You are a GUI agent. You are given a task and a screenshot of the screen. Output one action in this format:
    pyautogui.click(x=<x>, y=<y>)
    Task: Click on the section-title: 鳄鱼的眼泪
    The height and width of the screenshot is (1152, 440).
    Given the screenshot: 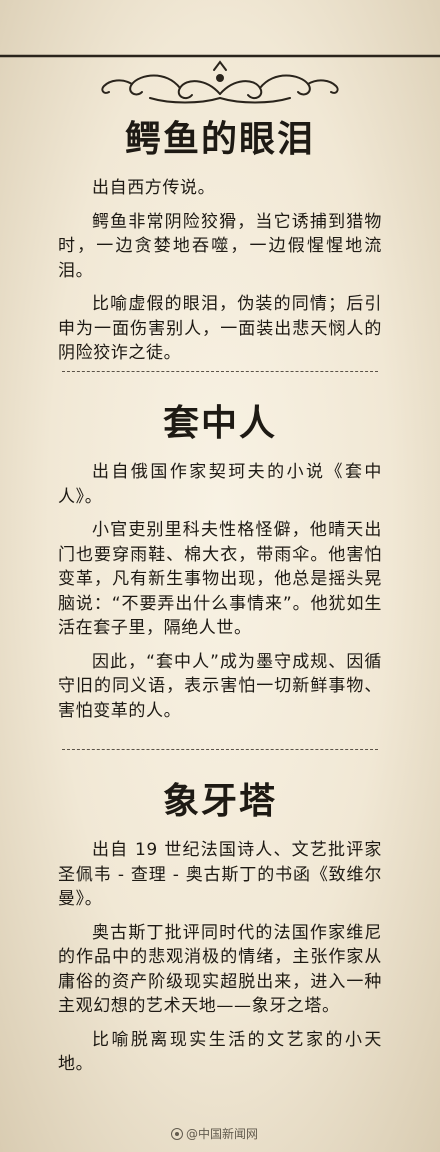 What is the action you would take?
    pyautogui.click(x=219, y=139)
    